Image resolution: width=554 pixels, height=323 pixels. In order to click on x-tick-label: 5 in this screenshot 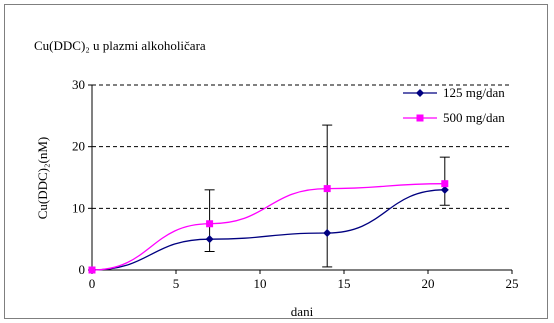, I will do `click(176, 283)`.